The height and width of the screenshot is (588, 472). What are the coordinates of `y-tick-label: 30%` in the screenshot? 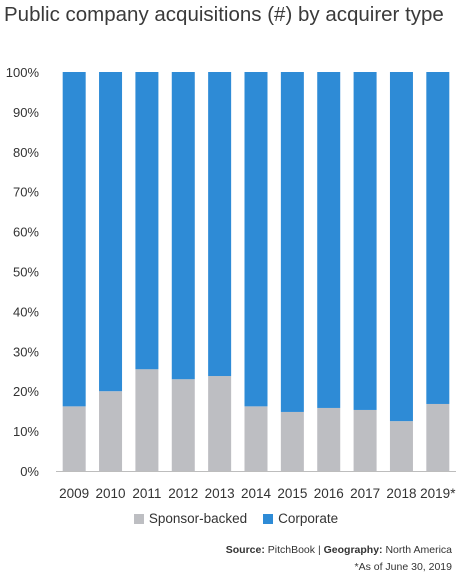 It's located at (26, 351).